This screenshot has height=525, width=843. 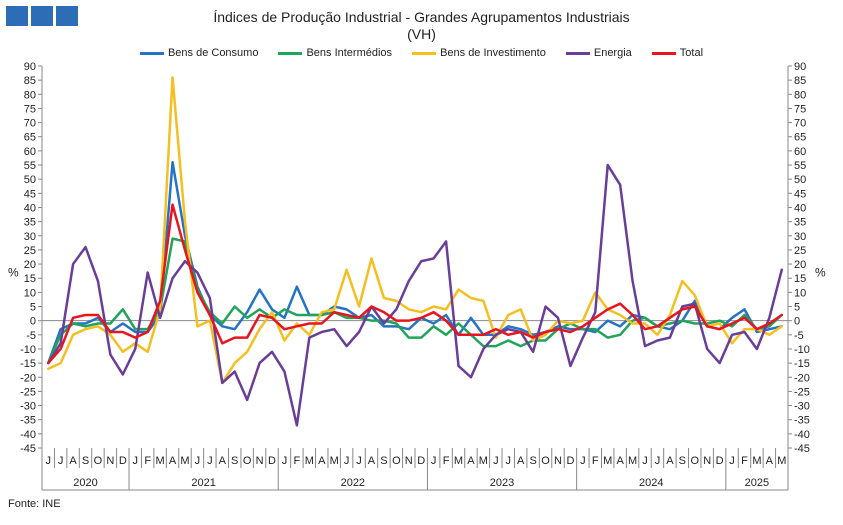 What do you see at coordinates (800, 81) in the screenshot?
I see `y-tick-label-right: 85` at bounding box center [800, 81].